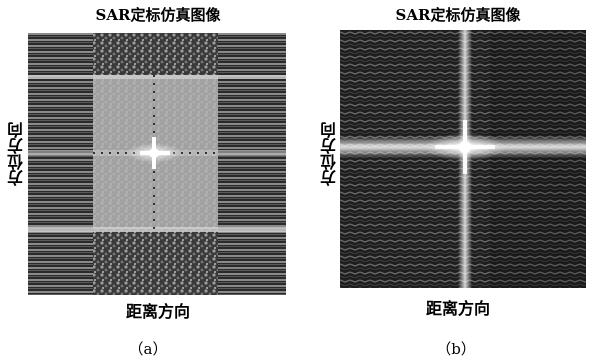 This screenshot has width=593, height=362. I want to click on panel-a-ylabel: 方位方向, so click(16, 154).